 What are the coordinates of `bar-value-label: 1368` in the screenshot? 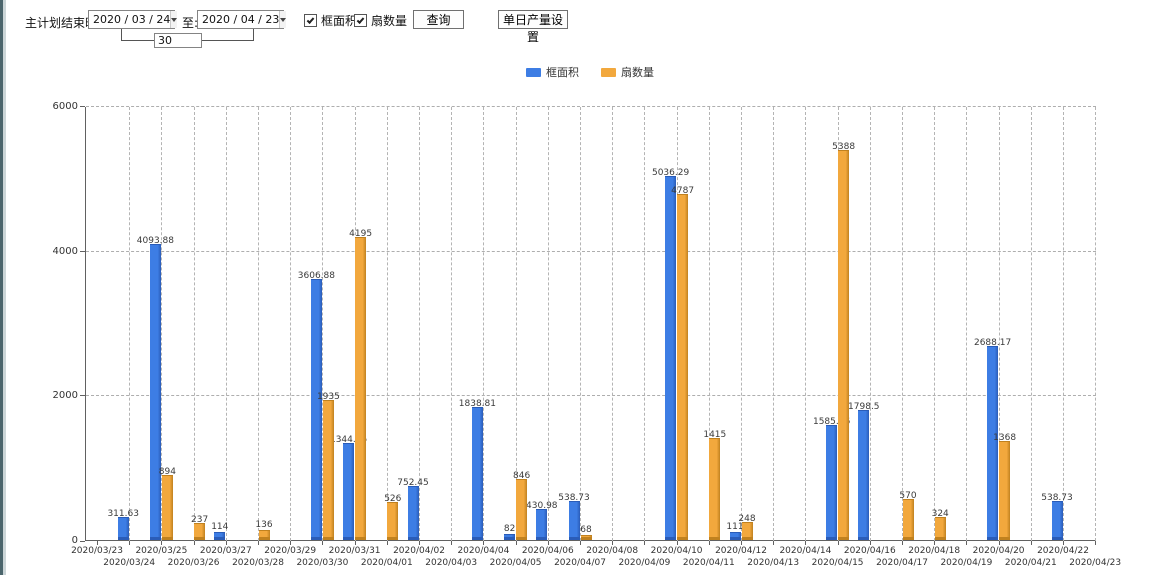 It's located at (1005, 438).